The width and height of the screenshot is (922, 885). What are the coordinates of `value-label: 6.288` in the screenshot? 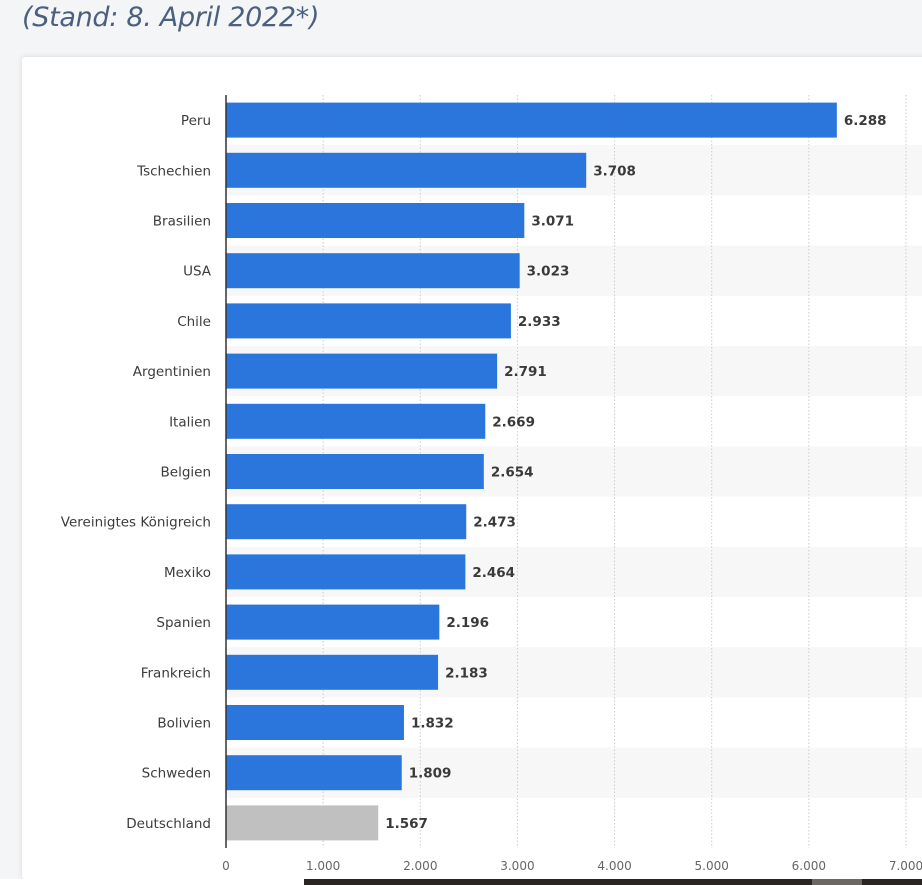 It's located at (865, 121).